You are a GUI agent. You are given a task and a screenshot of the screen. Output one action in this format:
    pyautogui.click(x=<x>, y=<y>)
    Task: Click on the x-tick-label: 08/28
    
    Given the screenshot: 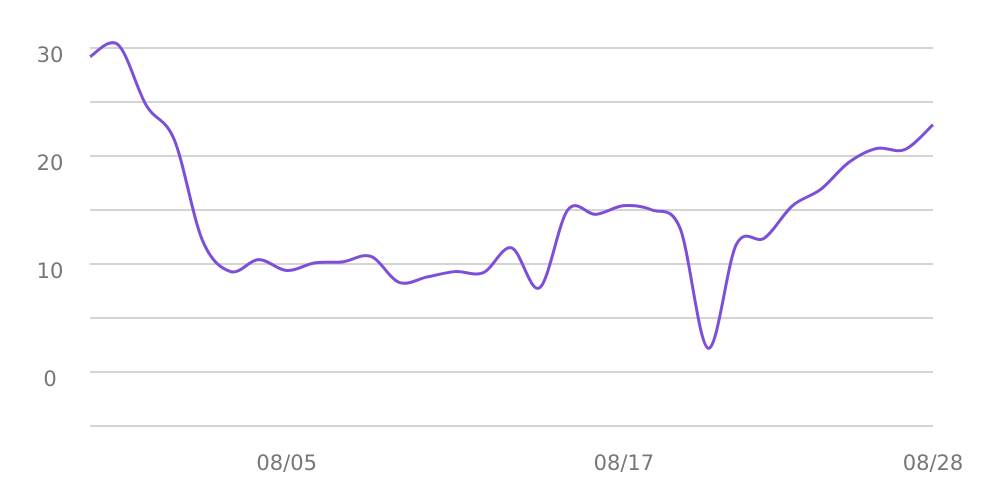 What is the action you would take?
    pyautogui.click(x=933, y=463)
    